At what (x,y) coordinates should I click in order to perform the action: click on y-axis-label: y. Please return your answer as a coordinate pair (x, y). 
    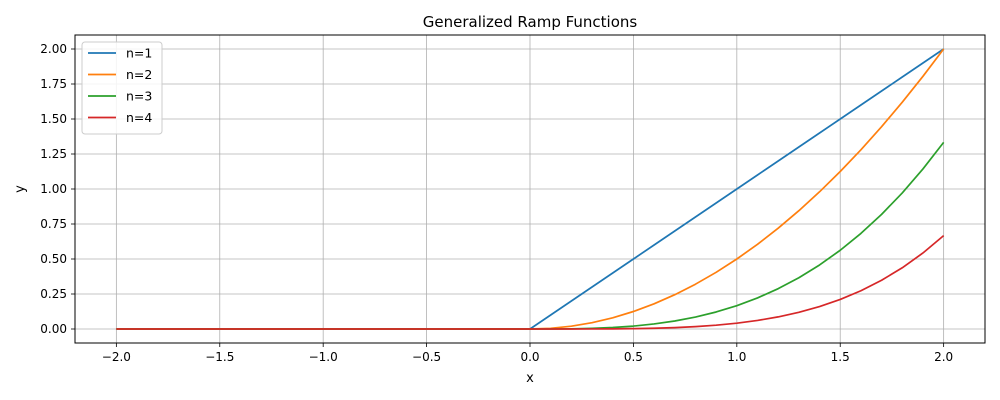
    Looking at the image, I should click on (20, 189).